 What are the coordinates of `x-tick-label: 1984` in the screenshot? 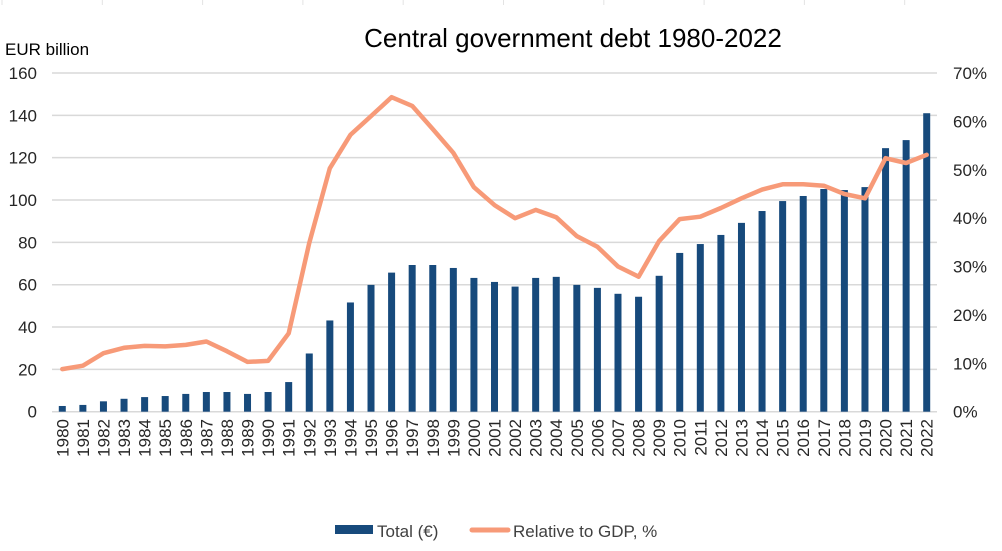 It's located at (145, 438).